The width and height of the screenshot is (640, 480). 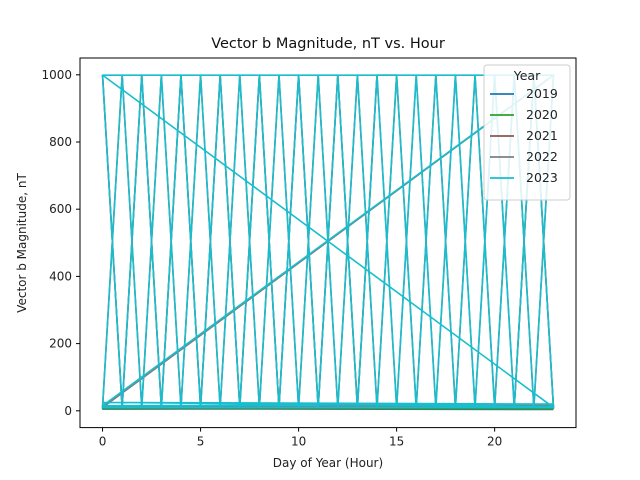 I want to click on x-axis-label: Day of Year (Hour), so click(x=328, y=463).